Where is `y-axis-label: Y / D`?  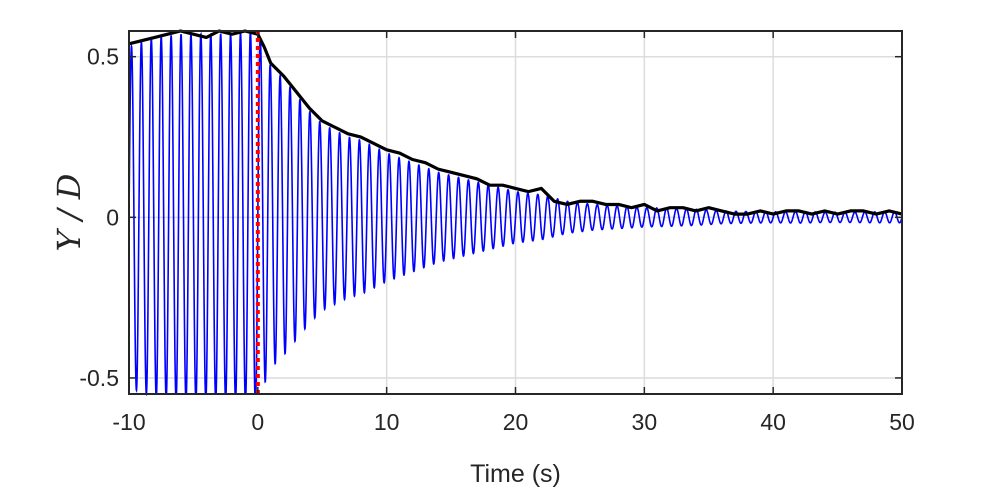
y-axis-label: Y / D is located at coordinates (69, 213).